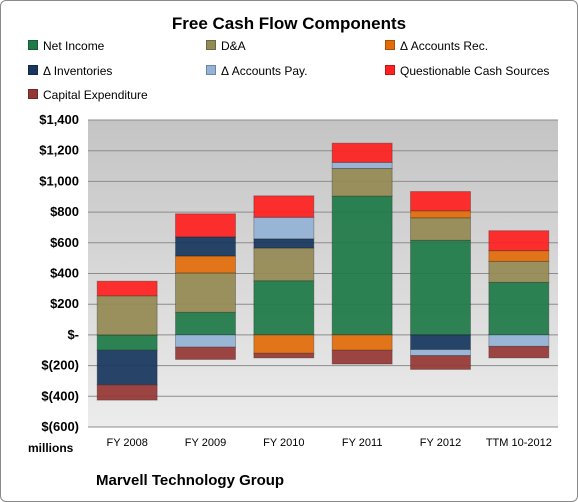 This screenshot has width=578, height=502. I want to click on x-tick-label: FY 2012, so click(440, 443).